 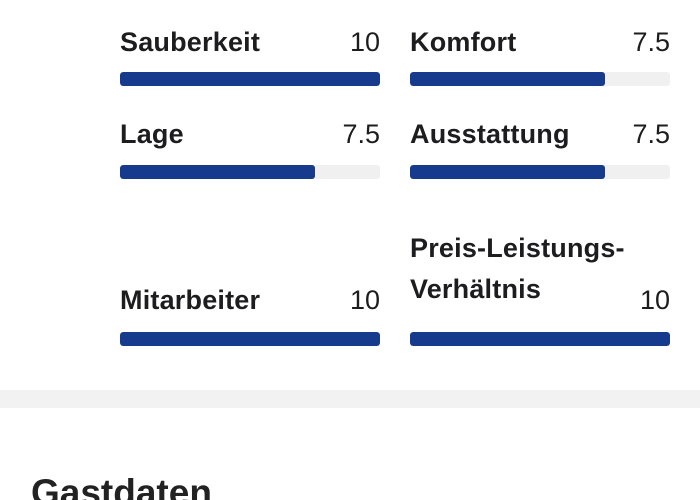 I want to click on rating-label: Preis-Leistungs-Verhältnis, so click(x=517, y=268).